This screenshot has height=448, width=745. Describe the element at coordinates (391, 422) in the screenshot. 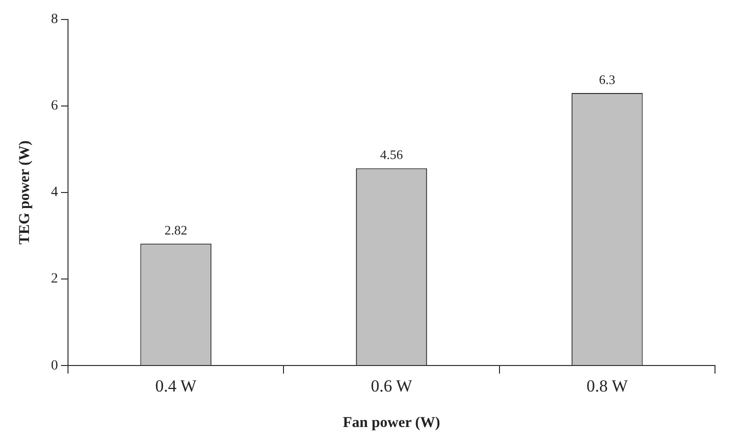

I see `x-axis-title: Fan power (W)` at that location.